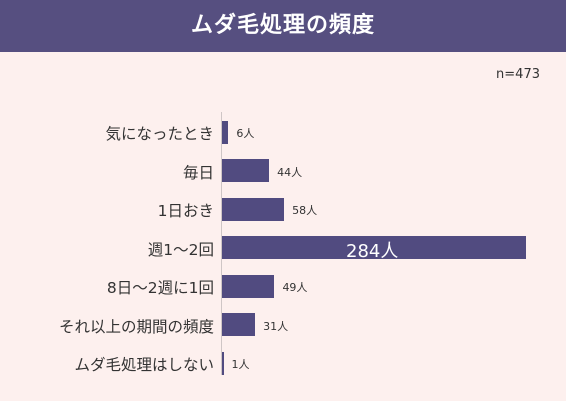 The width and height of the screenshot is (566, 401). I want to click on category-label: 毎日, so click(198, 172).